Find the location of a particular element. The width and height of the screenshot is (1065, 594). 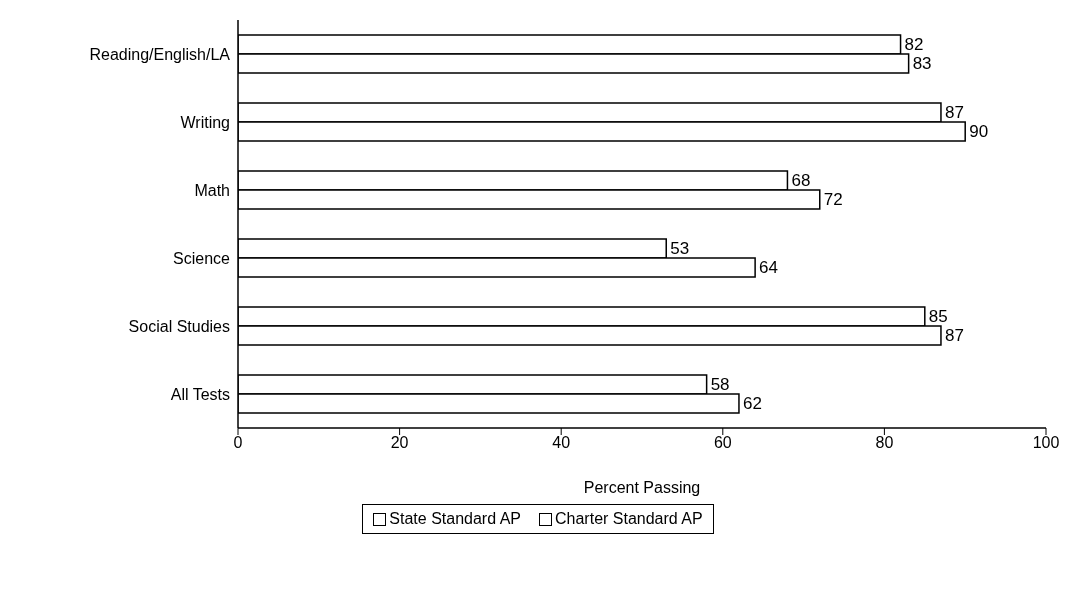

data-label: 64 is located at coordinates (769, 268).